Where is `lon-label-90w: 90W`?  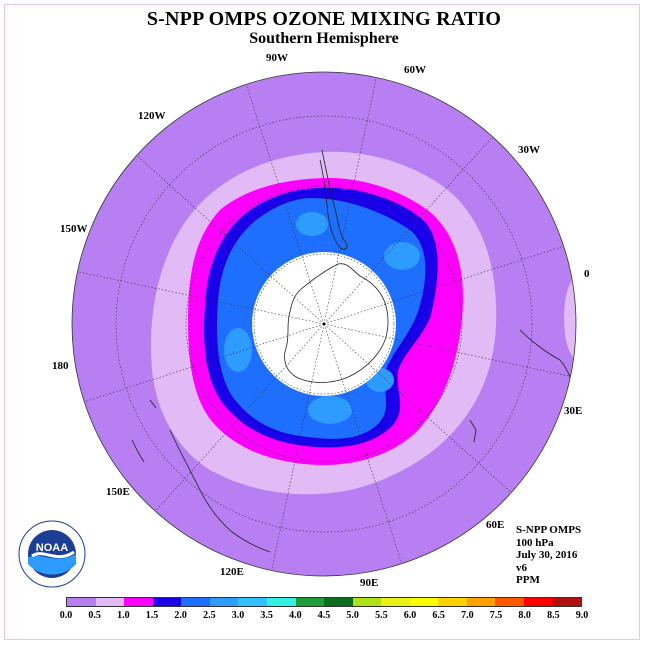 lon-label-90w: 90W is located at coordinates (277, 58).